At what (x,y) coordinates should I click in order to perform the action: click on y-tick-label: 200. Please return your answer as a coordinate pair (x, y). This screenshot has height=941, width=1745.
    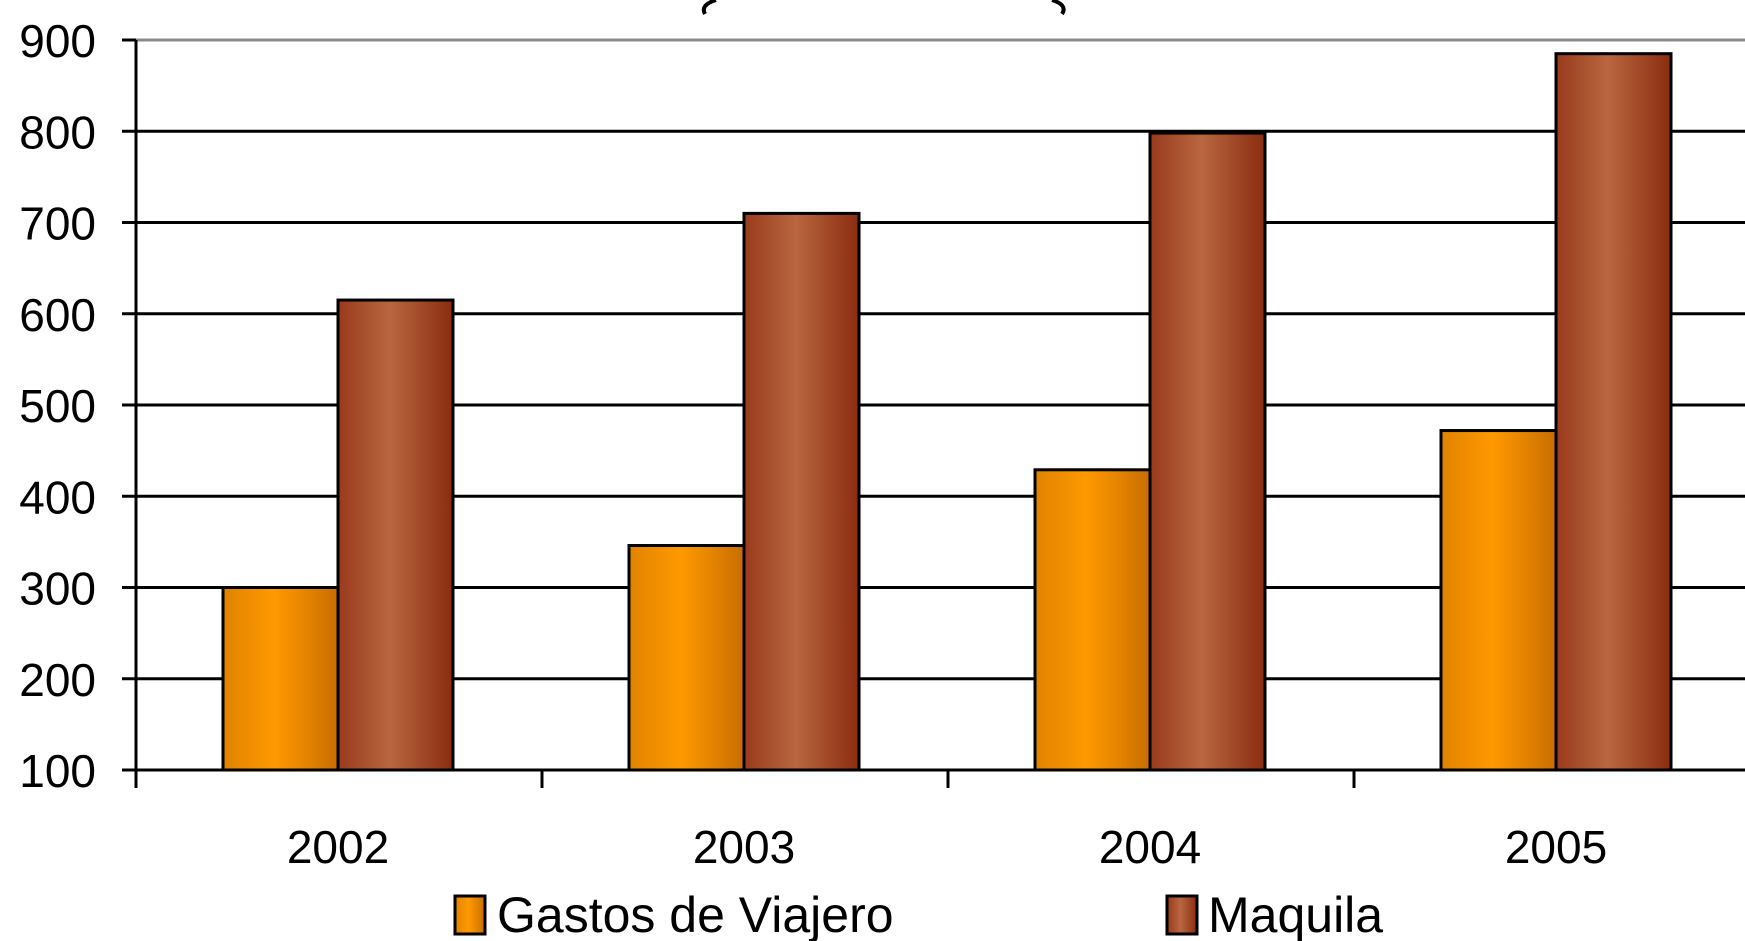
    Looking at the image, I should click on (57, 680).